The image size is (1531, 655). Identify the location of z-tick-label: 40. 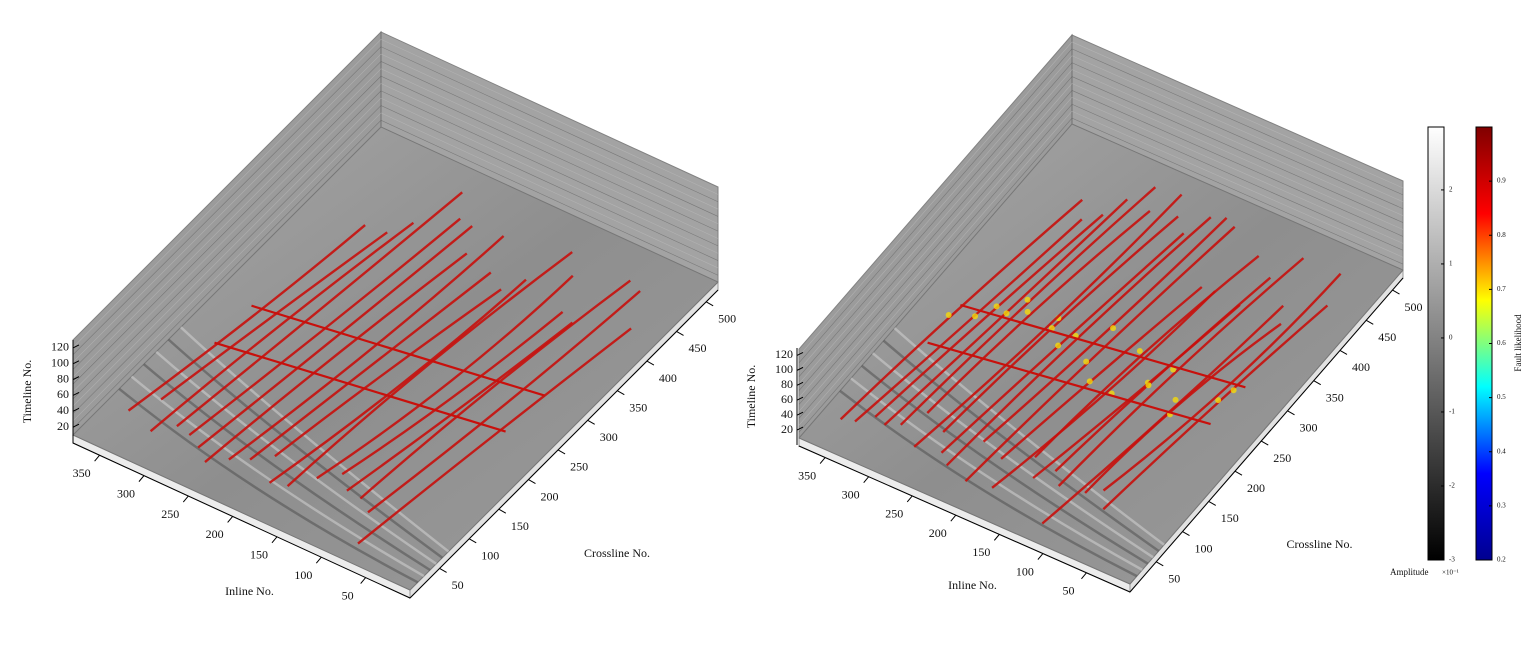
(787, 414).